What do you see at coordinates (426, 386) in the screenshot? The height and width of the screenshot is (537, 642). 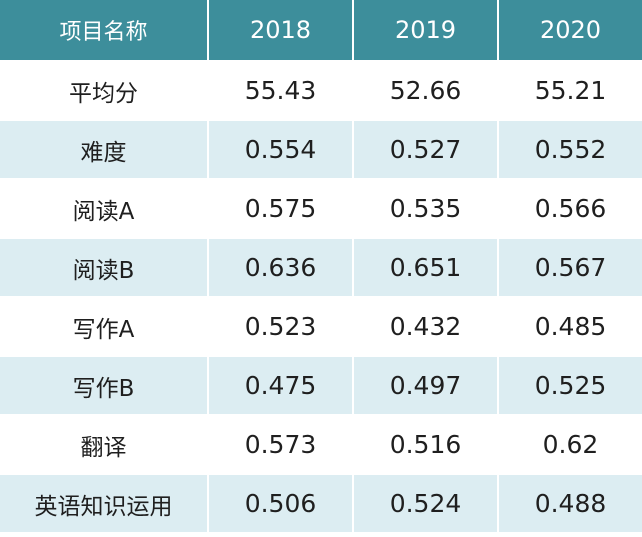 I see `cell-2019: 0.497` at bounding box center [426, 386].